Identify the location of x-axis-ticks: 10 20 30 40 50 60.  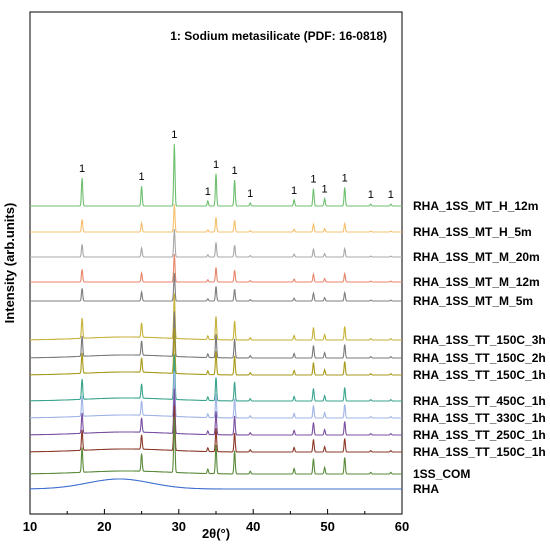
(216, 521).